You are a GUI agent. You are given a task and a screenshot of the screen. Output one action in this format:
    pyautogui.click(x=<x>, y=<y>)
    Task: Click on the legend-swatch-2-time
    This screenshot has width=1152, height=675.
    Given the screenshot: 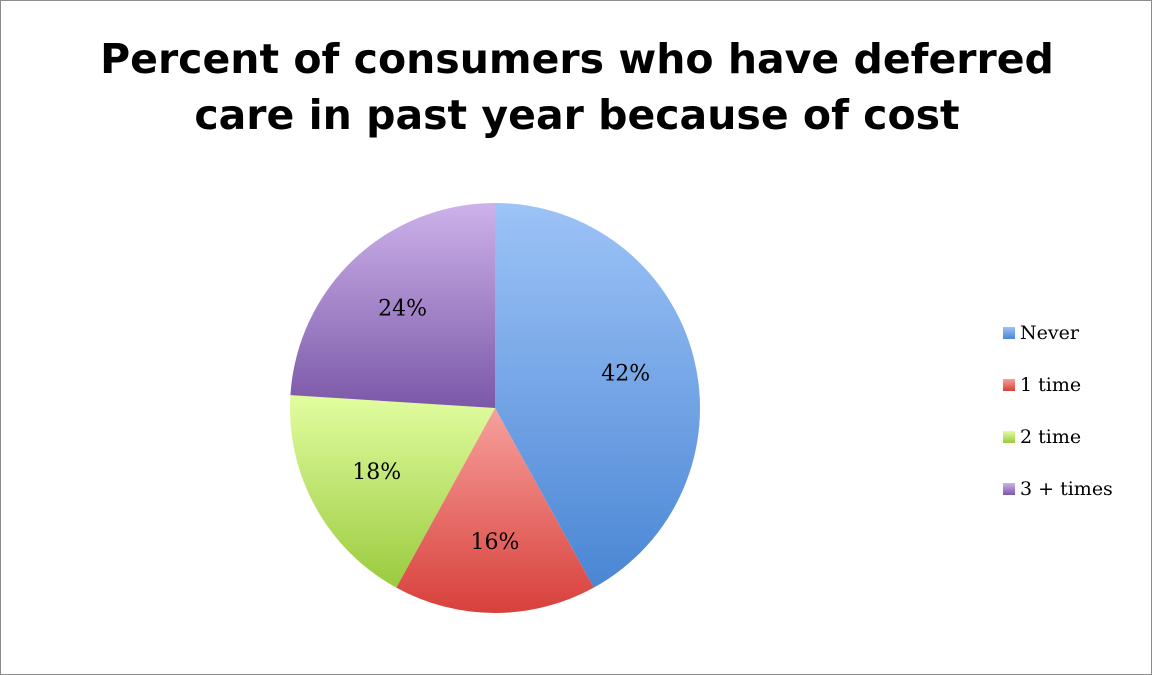 What is the action you would take?
    pyautogui.click(x=1009, y=437)
    